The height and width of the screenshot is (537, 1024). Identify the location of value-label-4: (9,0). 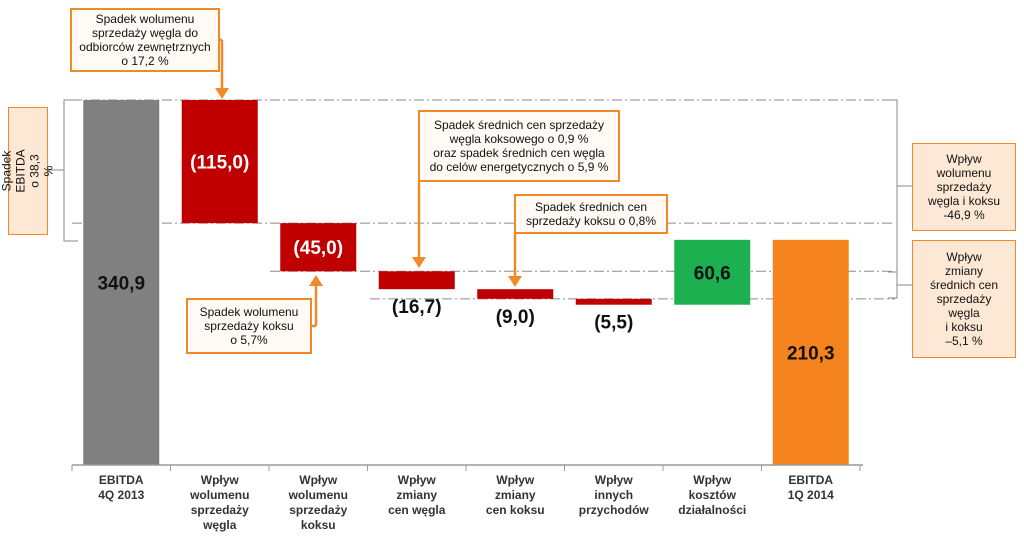
(515, 317).